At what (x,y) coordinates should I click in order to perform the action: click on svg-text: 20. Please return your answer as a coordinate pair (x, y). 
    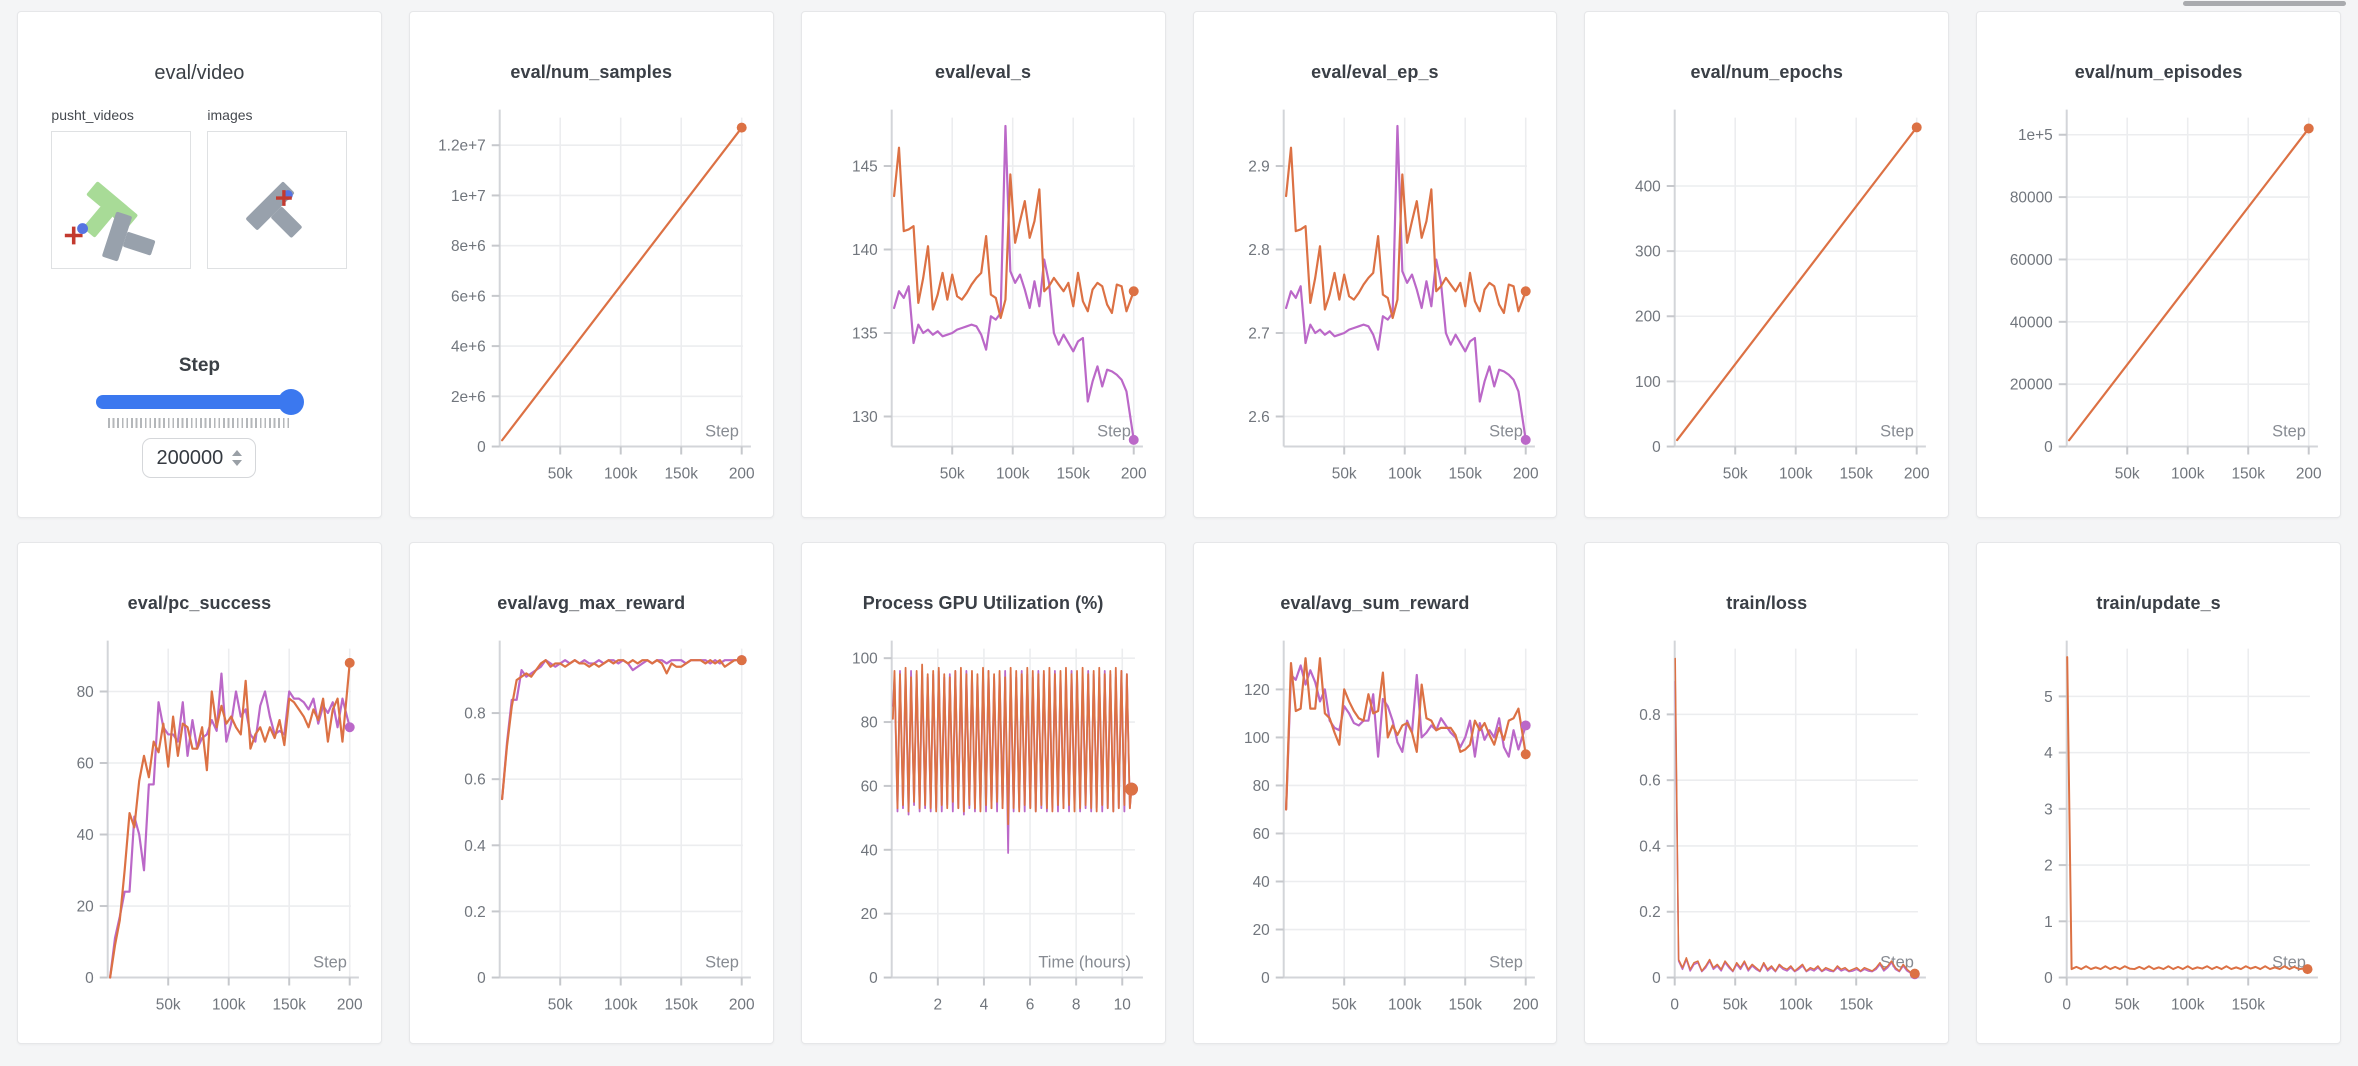
    Looking at the image, I should click on (1260, 930).